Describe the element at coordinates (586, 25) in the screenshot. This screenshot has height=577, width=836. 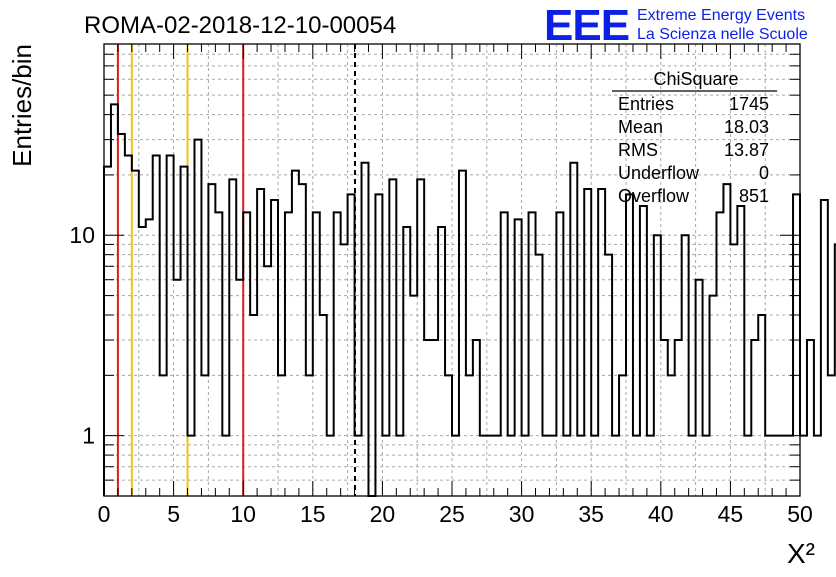
I see `logo-mark: EEE` at that location.